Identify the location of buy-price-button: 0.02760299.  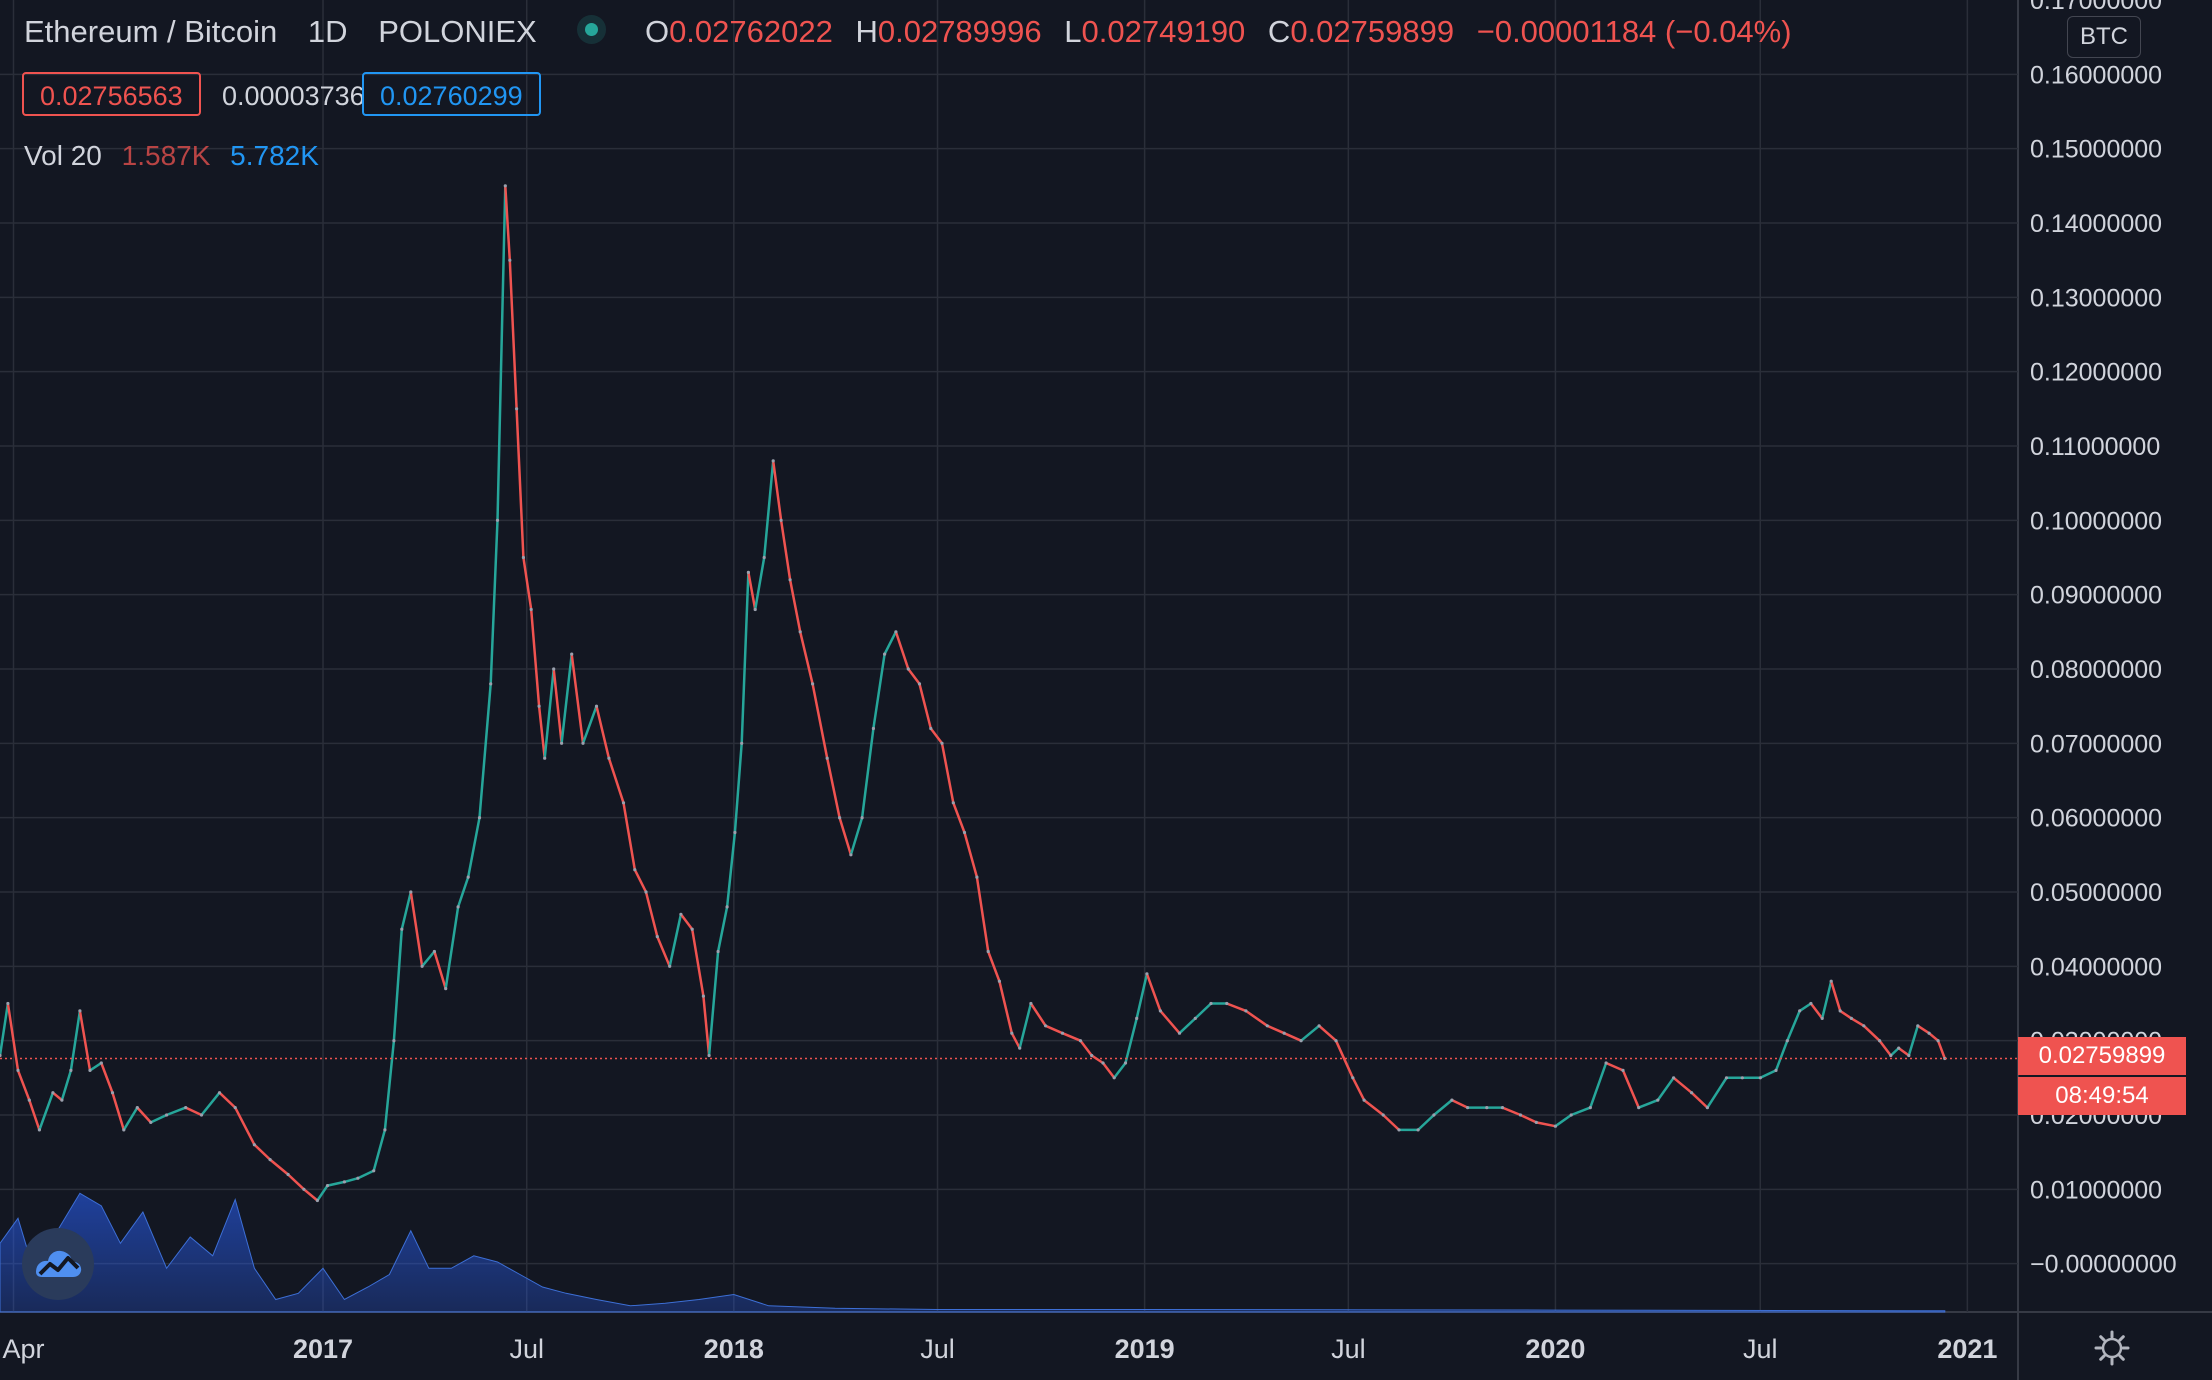
(451, 94).